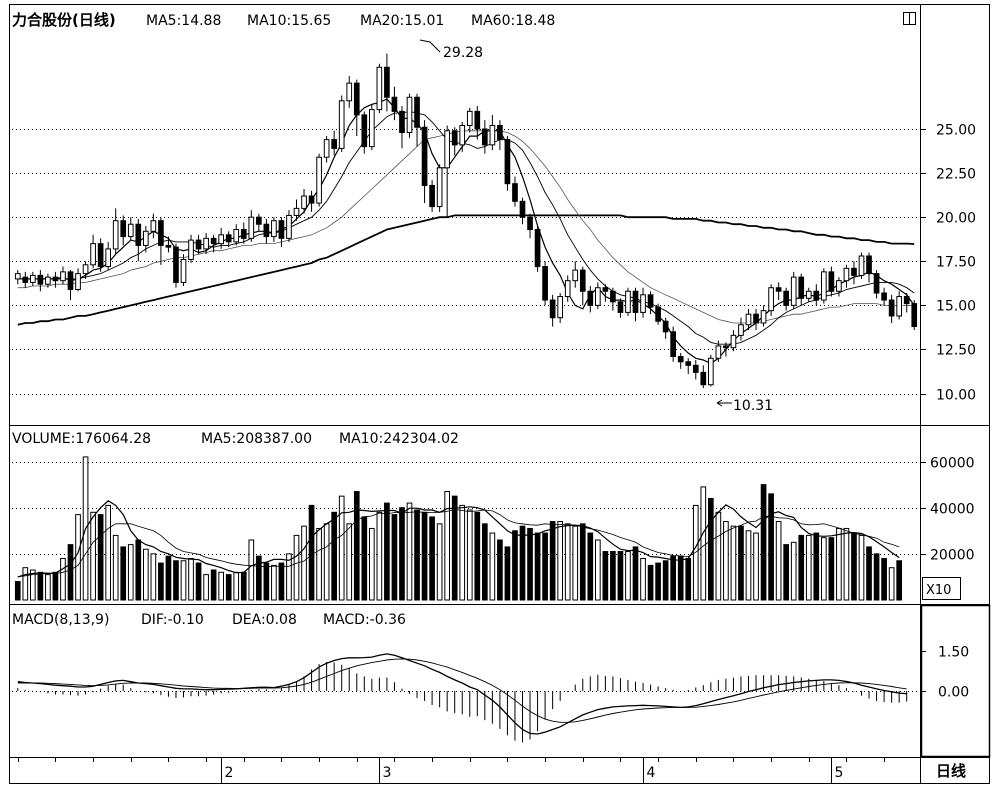  I want to click on macd-axis-box, so click(955, 681).